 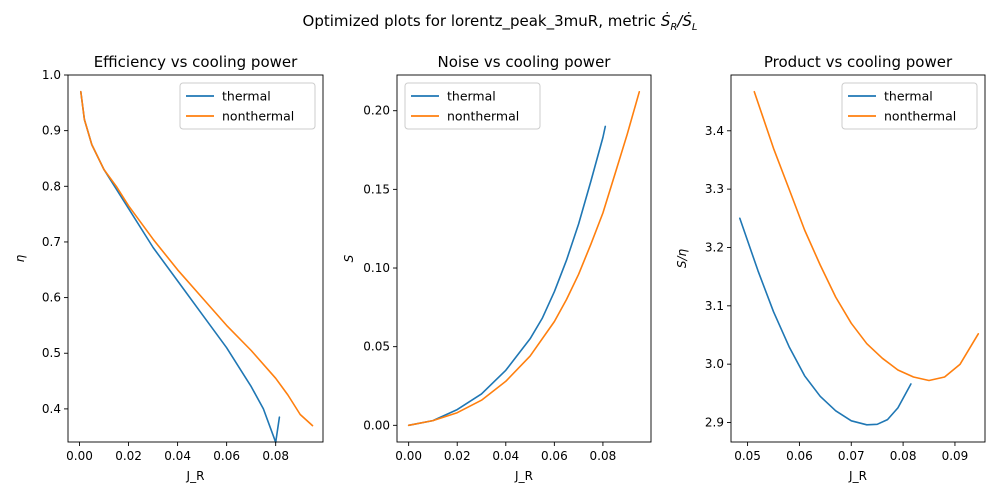 I want to click on y-tick-label: 0.5, so click(x=51, y=353).